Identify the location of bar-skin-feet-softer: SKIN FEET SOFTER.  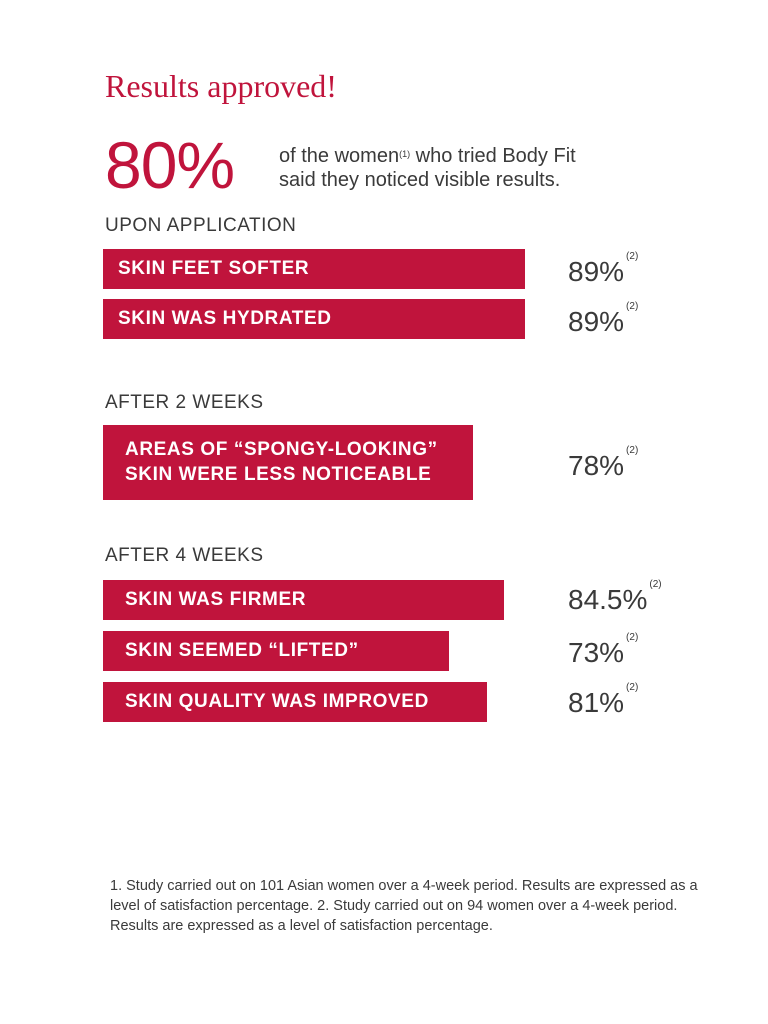
(314, 269).